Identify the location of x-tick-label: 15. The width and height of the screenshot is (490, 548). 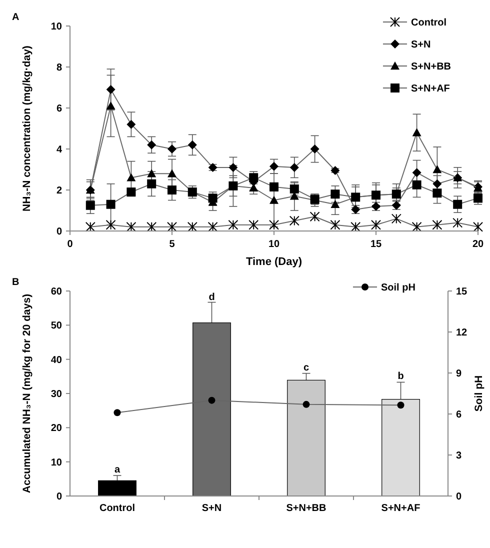
(376, 244).